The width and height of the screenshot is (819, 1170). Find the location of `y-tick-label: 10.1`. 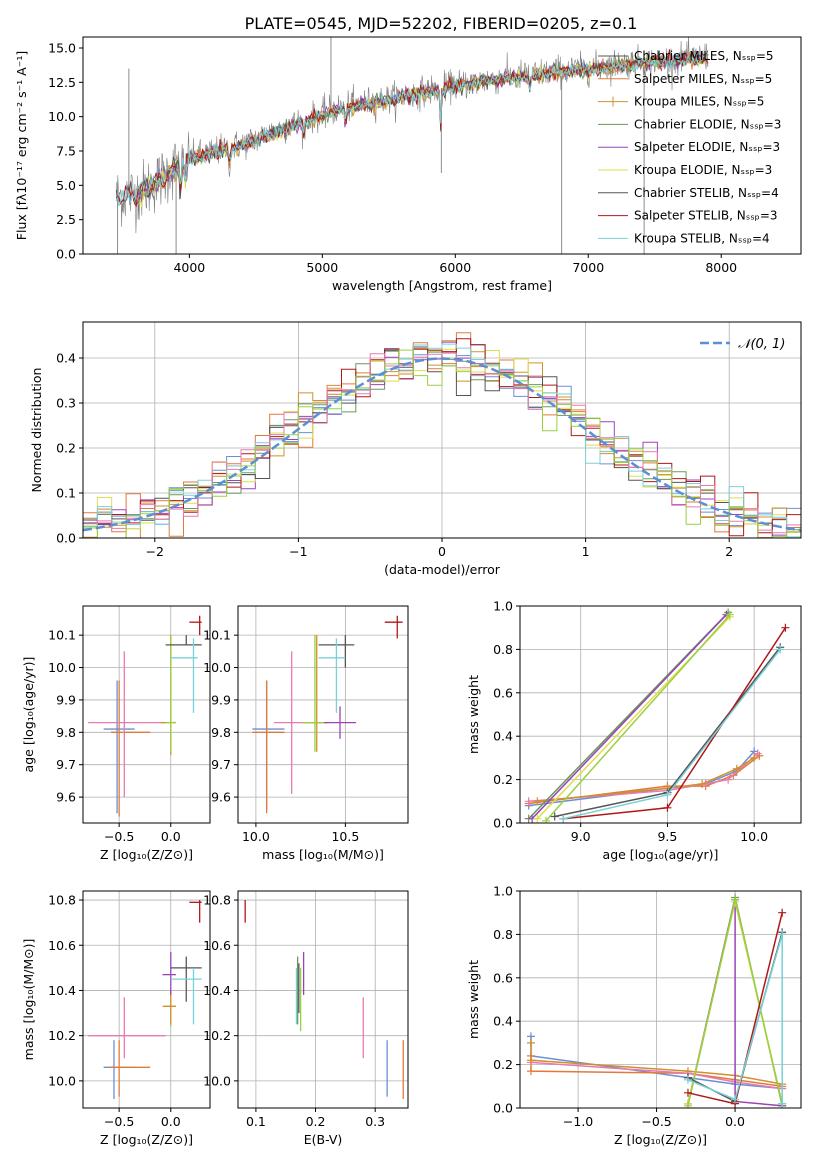

y-tick-label: 10.1 is located at coordinates (62, 635).